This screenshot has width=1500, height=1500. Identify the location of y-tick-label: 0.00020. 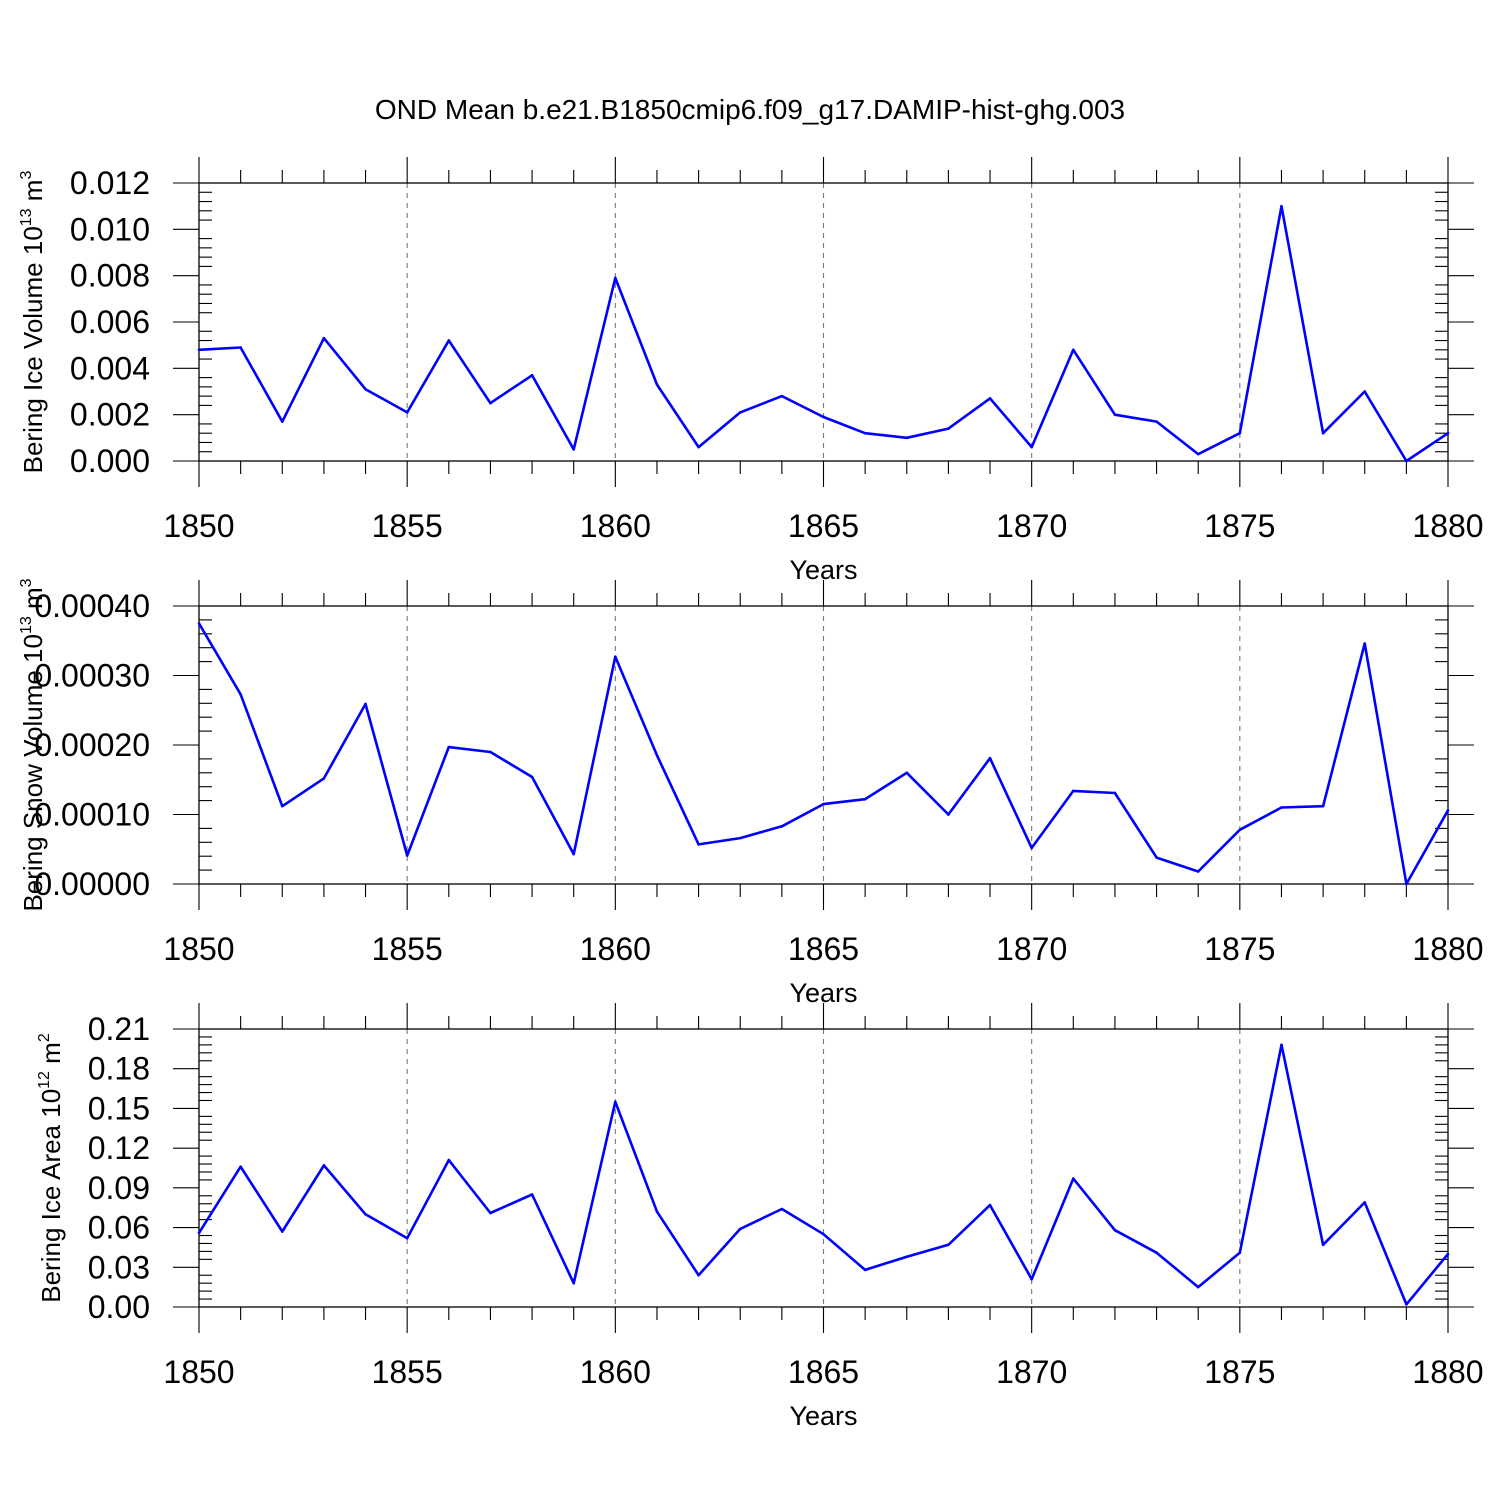
(92, 745).